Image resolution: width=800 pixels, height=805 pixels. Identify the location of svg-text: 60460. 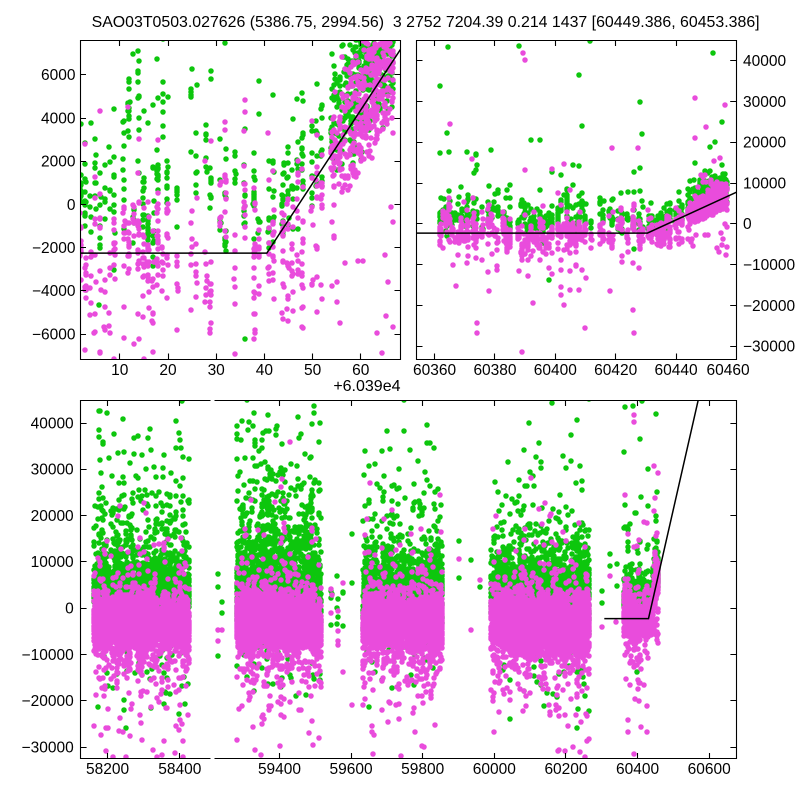
(728, 370).